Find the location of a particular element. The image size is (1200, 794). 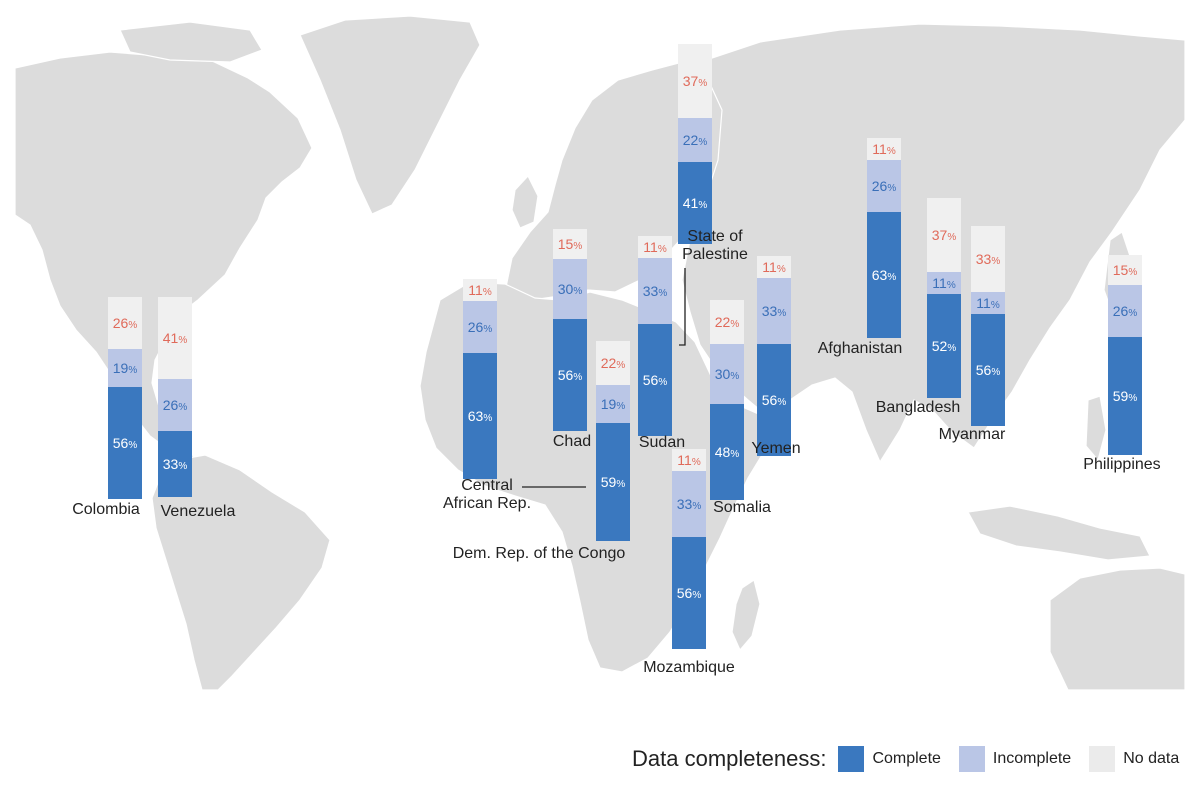

bar-segment-venezuela-incomplete is located at coordinates (175, 405).